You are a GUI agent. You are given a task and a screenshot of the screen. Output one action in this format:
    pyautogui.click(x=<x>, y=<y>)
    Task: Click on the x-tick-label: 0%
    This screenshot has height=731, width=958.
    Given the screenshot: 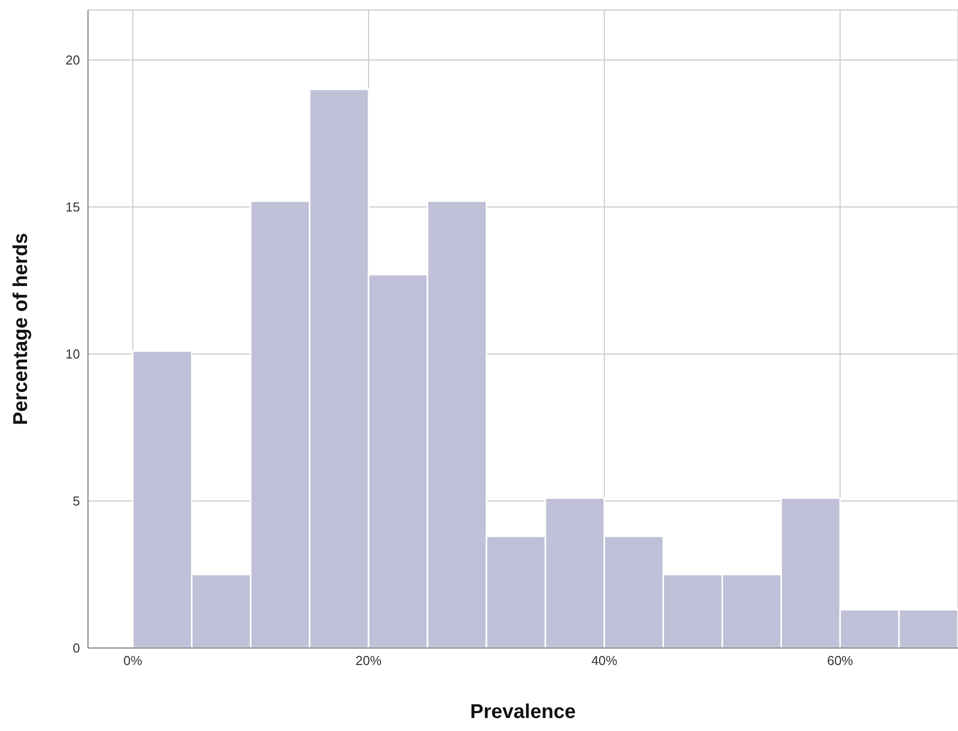 What is the action you would take?
    pyautogui.click(x=133, y=660)
    